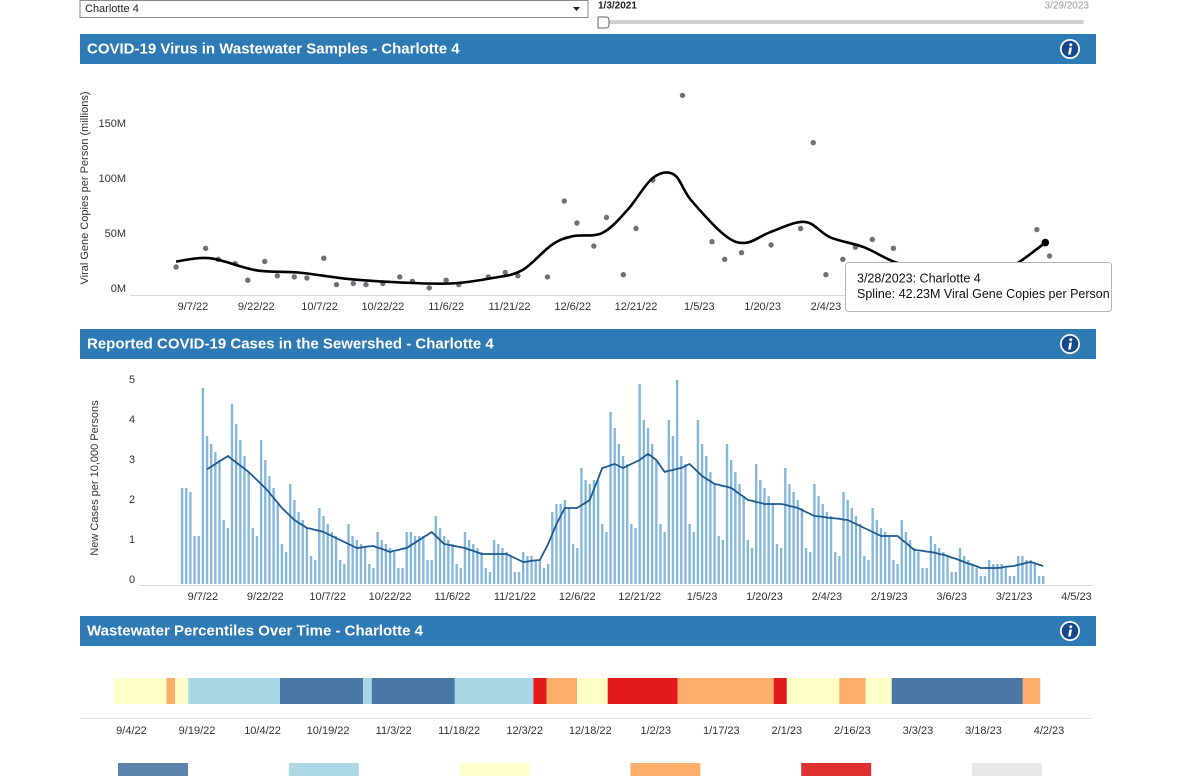  What do you see at coordinates (787, 731) in the screenshot?
I see `x-tick-label: 2/1/23` at bounding box center [787, 731].